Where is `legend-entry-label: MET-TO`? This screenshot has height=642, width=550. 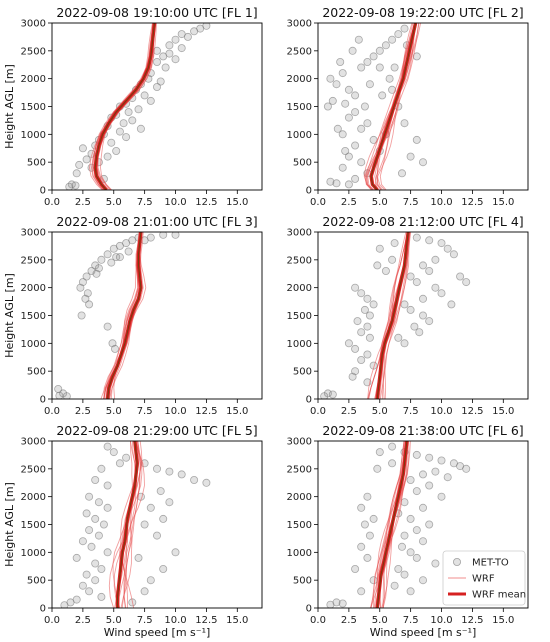
legend-entry-label: MET-TO is located at coordinates (490, 563).